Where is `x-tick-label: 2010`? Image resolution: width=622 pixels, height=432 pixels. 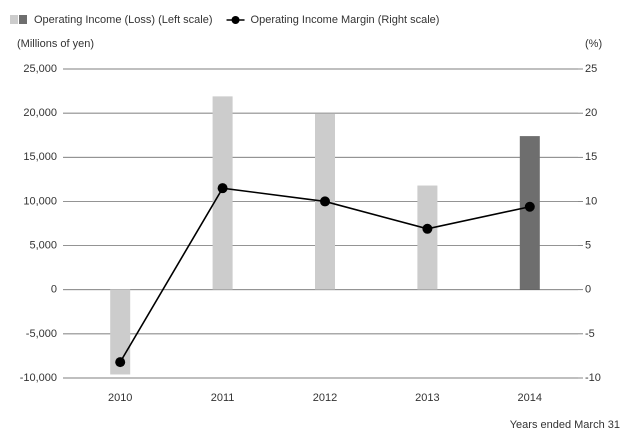 x-tick-label: 2010 is located at coordinates (120, 398).